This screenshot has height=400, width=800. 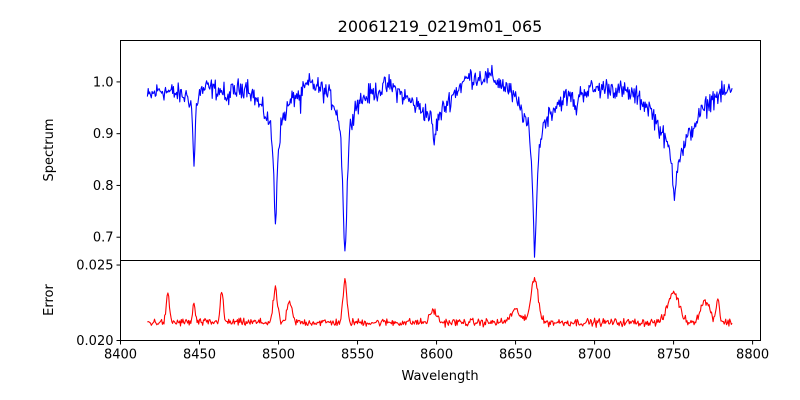 What do you see at coordinates (357, 355) in the screenshot?
I see `x-tick-label: 8550` at bounding box center [357, 355].